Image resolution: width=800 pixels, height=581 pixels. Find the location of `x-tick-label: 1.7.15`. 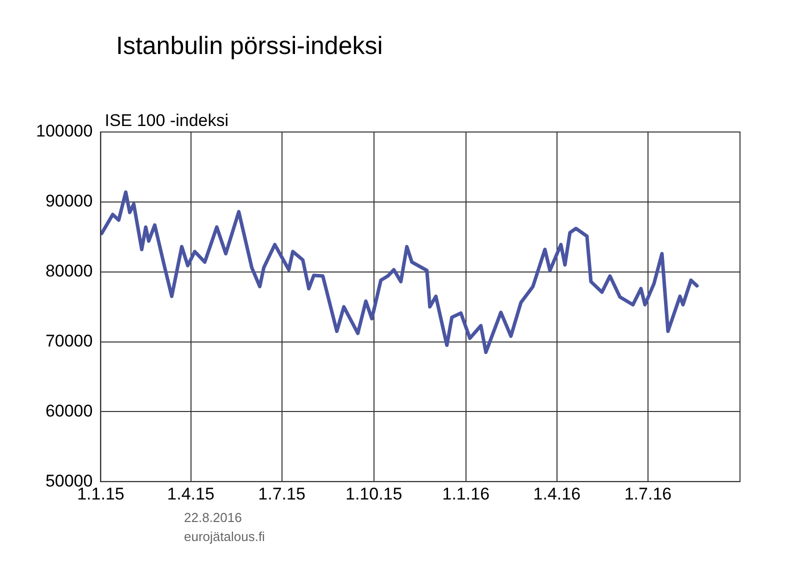

x-tick-label: 1.7.15 is located at coordinates (282, 494).